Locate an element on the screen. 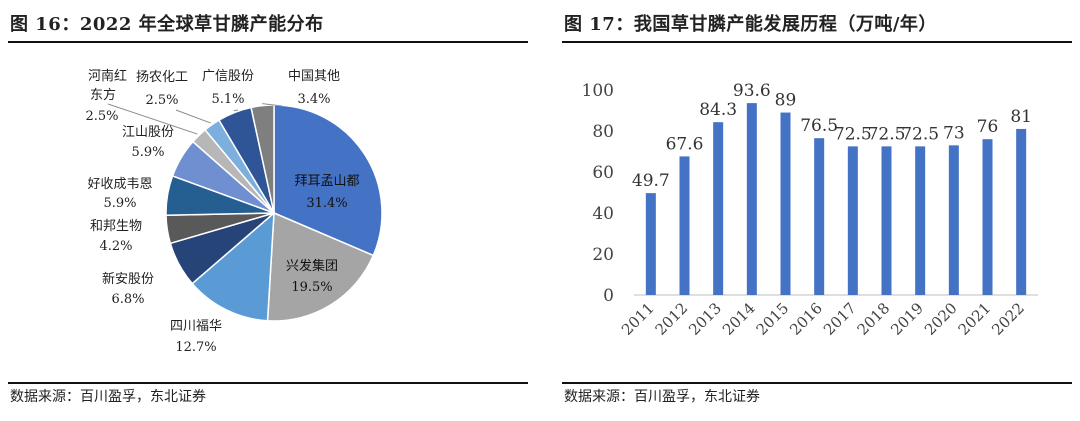 The image size is (1080, 421). pie-slice-label: 新安股份 is located at coordinates (128, 279).